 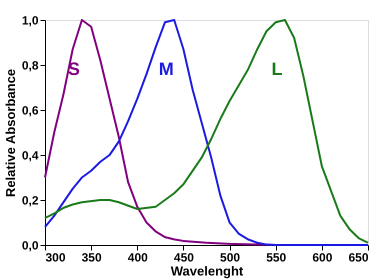 I want to click on y-tick-label: 0,8, so click(x=30, y=65).